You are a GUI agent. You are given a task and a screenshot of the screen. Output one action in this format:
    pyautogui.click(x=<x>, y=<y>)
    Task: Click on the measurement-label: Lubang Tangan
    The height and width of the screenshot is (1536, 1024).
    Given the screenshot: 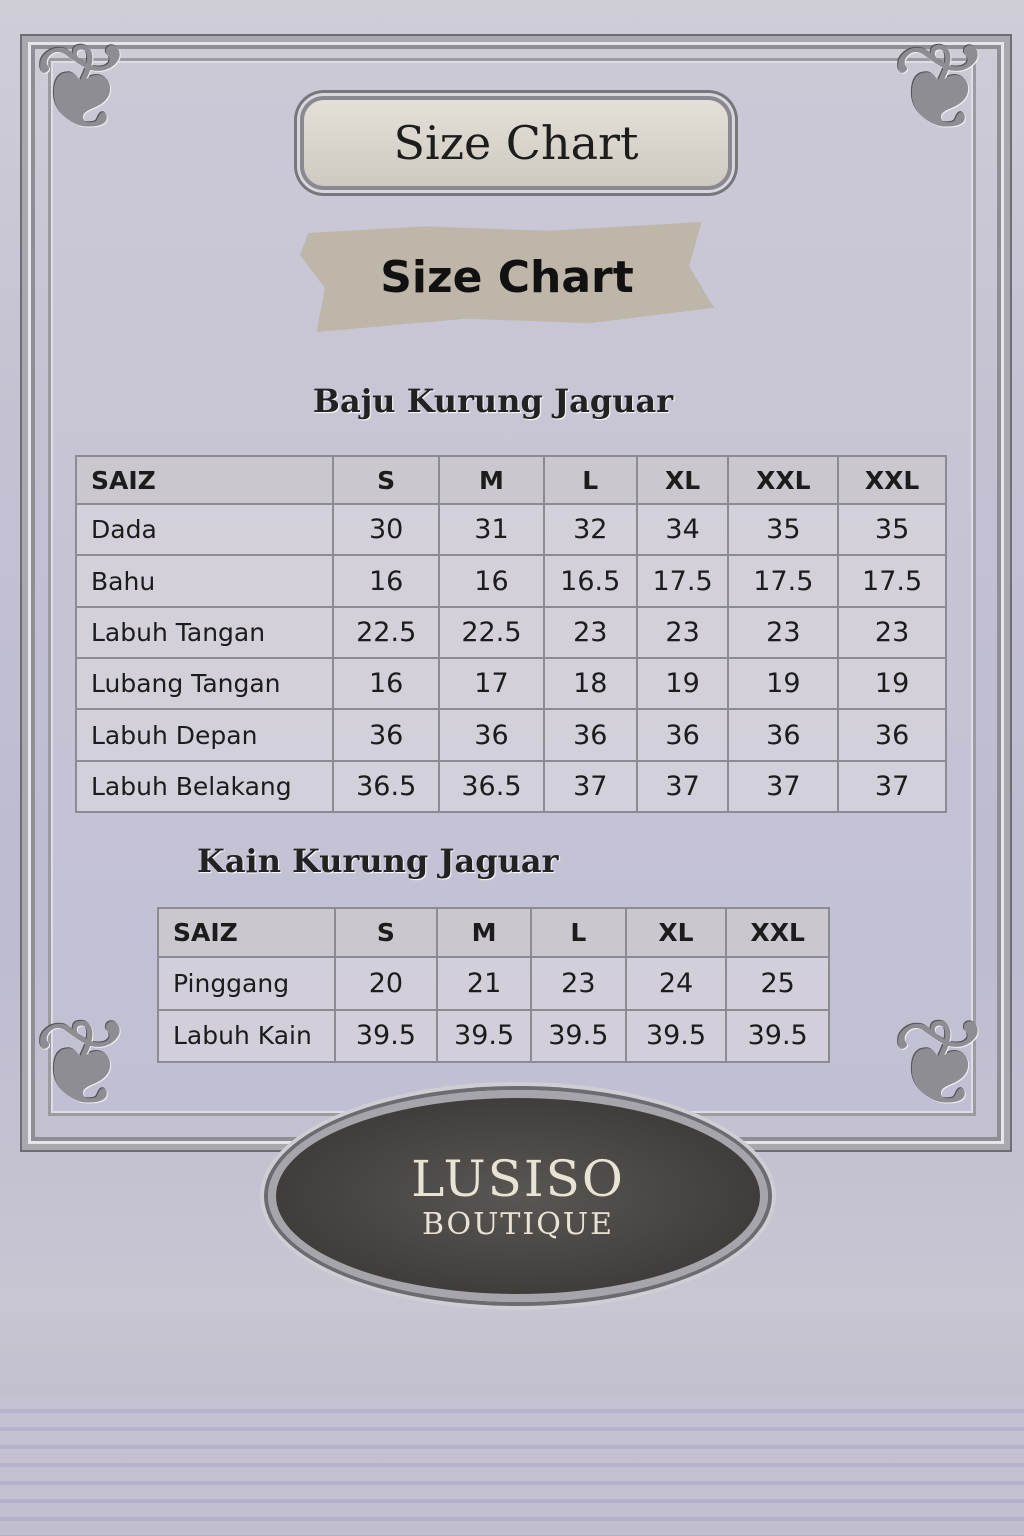 What is the action you would take?
    pyautogui.click(x=204, y=684)
    